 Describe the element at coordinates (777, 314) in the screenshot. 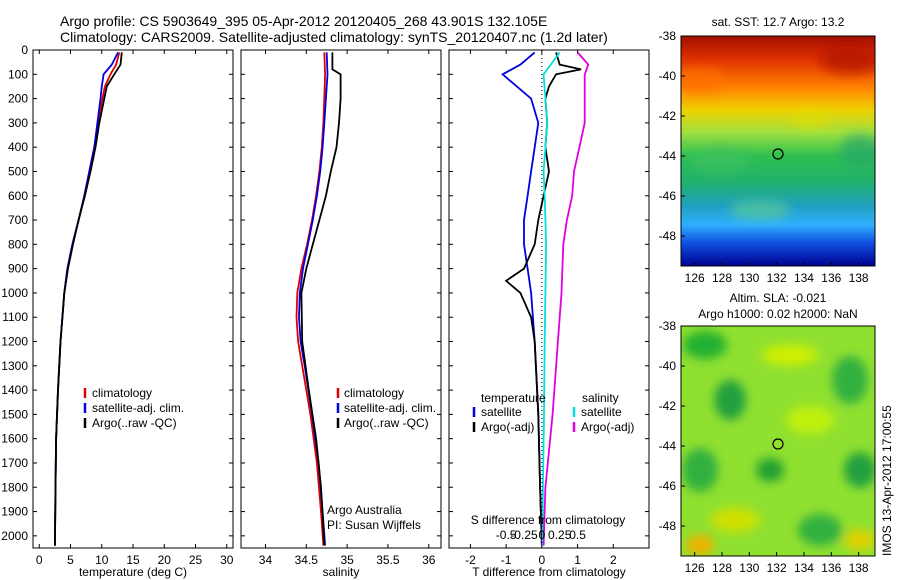

I see `sla-map-title-2: Argo h1000: 0.02 h2000: NaN` at that location.